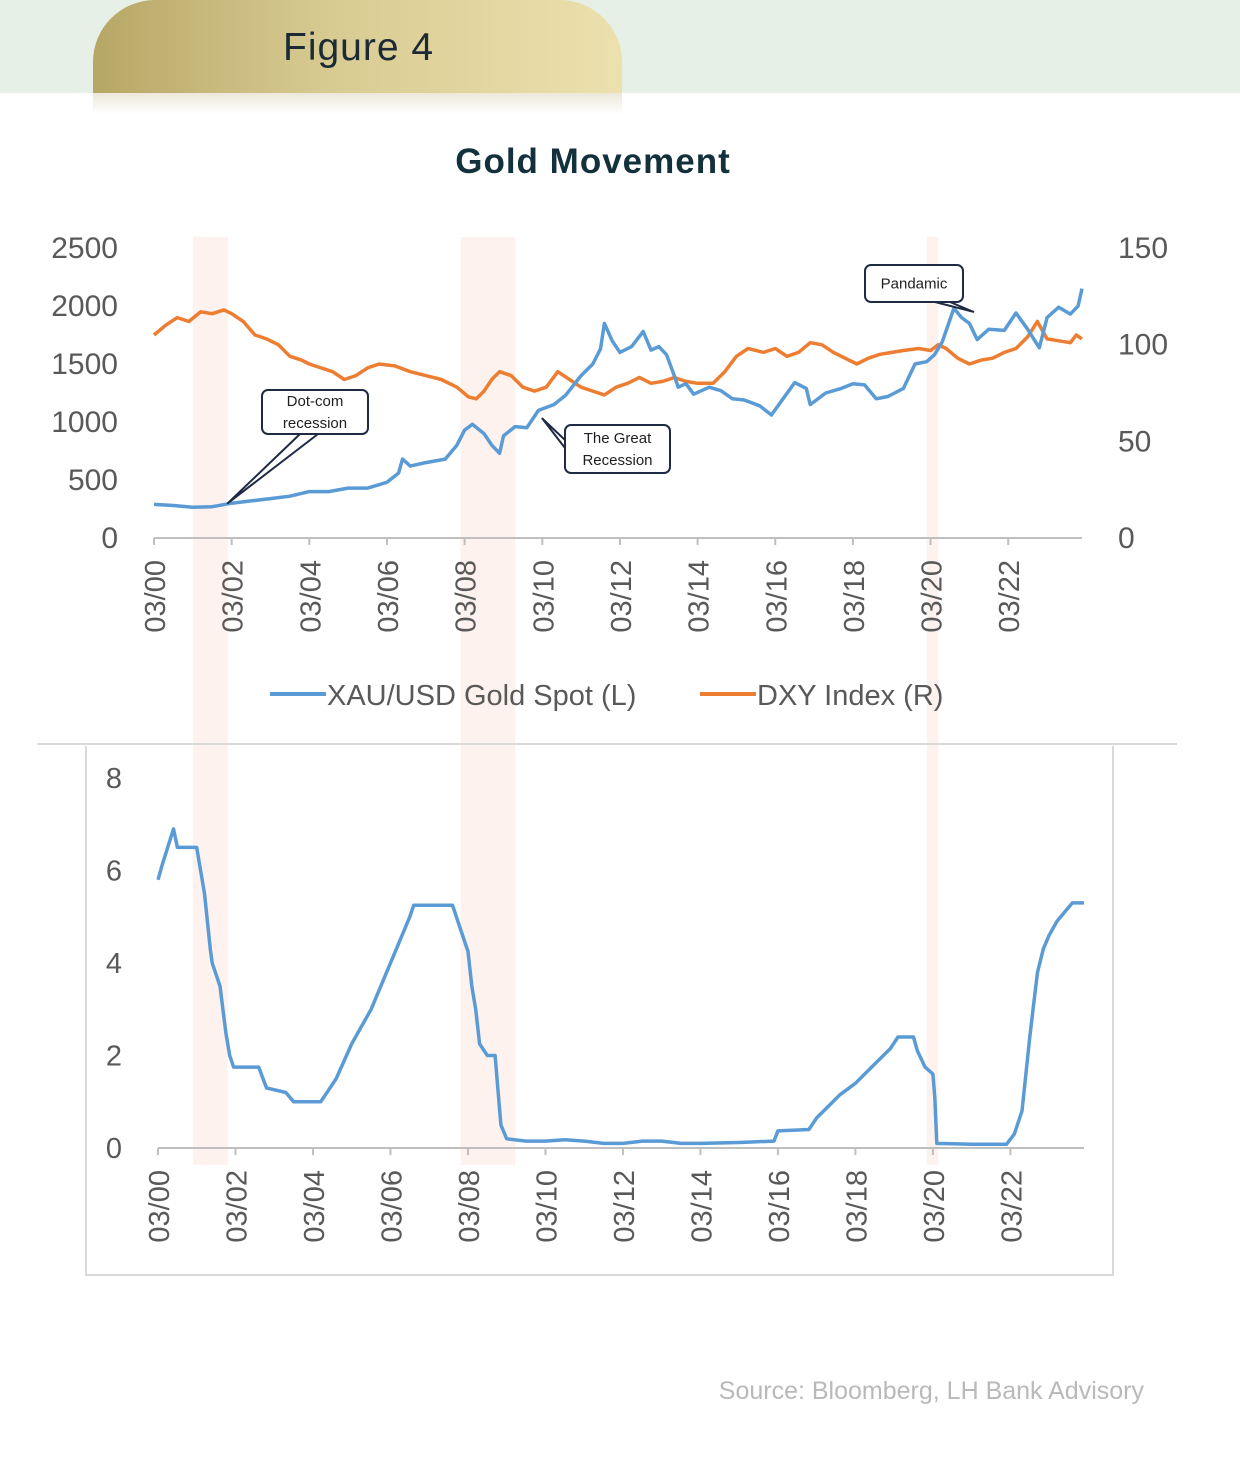  What do you see at coordinates (1126, 538) in the screenshot?
I see `right-axis-tick-label: 0` at bounding box center [1126, 538].